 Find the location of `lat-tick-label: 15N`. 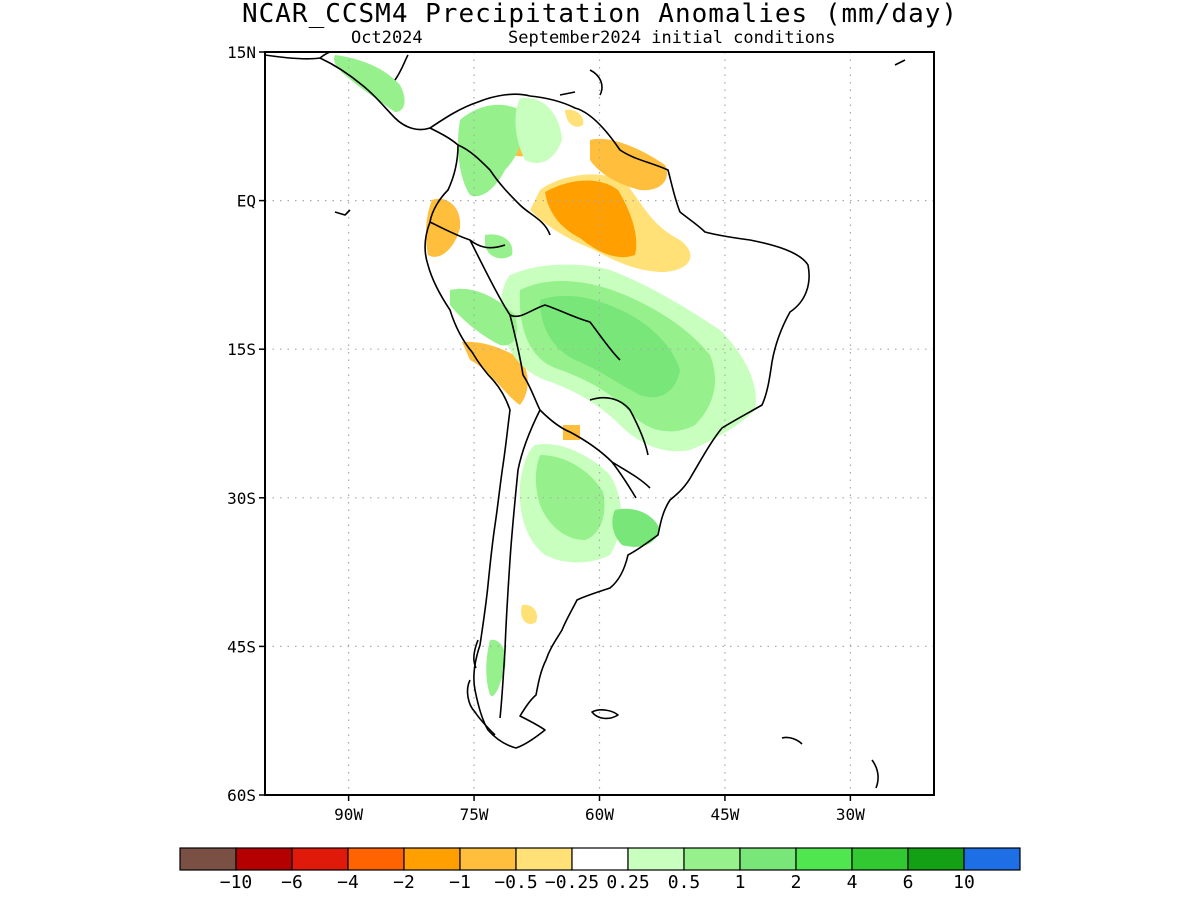

lat-tick-label: 15N is located at coordinates (241, 52).